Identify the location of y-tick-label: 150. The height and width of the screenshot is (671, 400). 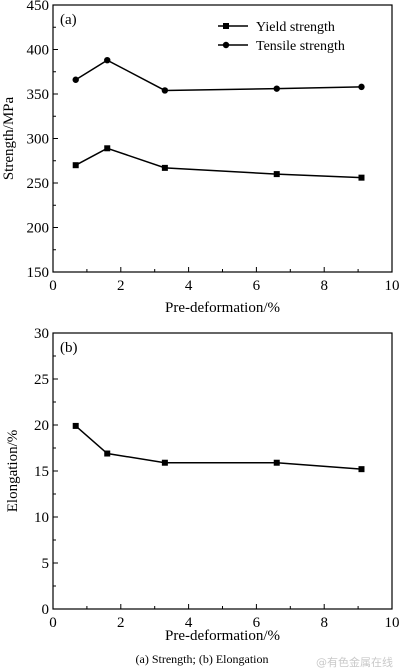
(38, 273).